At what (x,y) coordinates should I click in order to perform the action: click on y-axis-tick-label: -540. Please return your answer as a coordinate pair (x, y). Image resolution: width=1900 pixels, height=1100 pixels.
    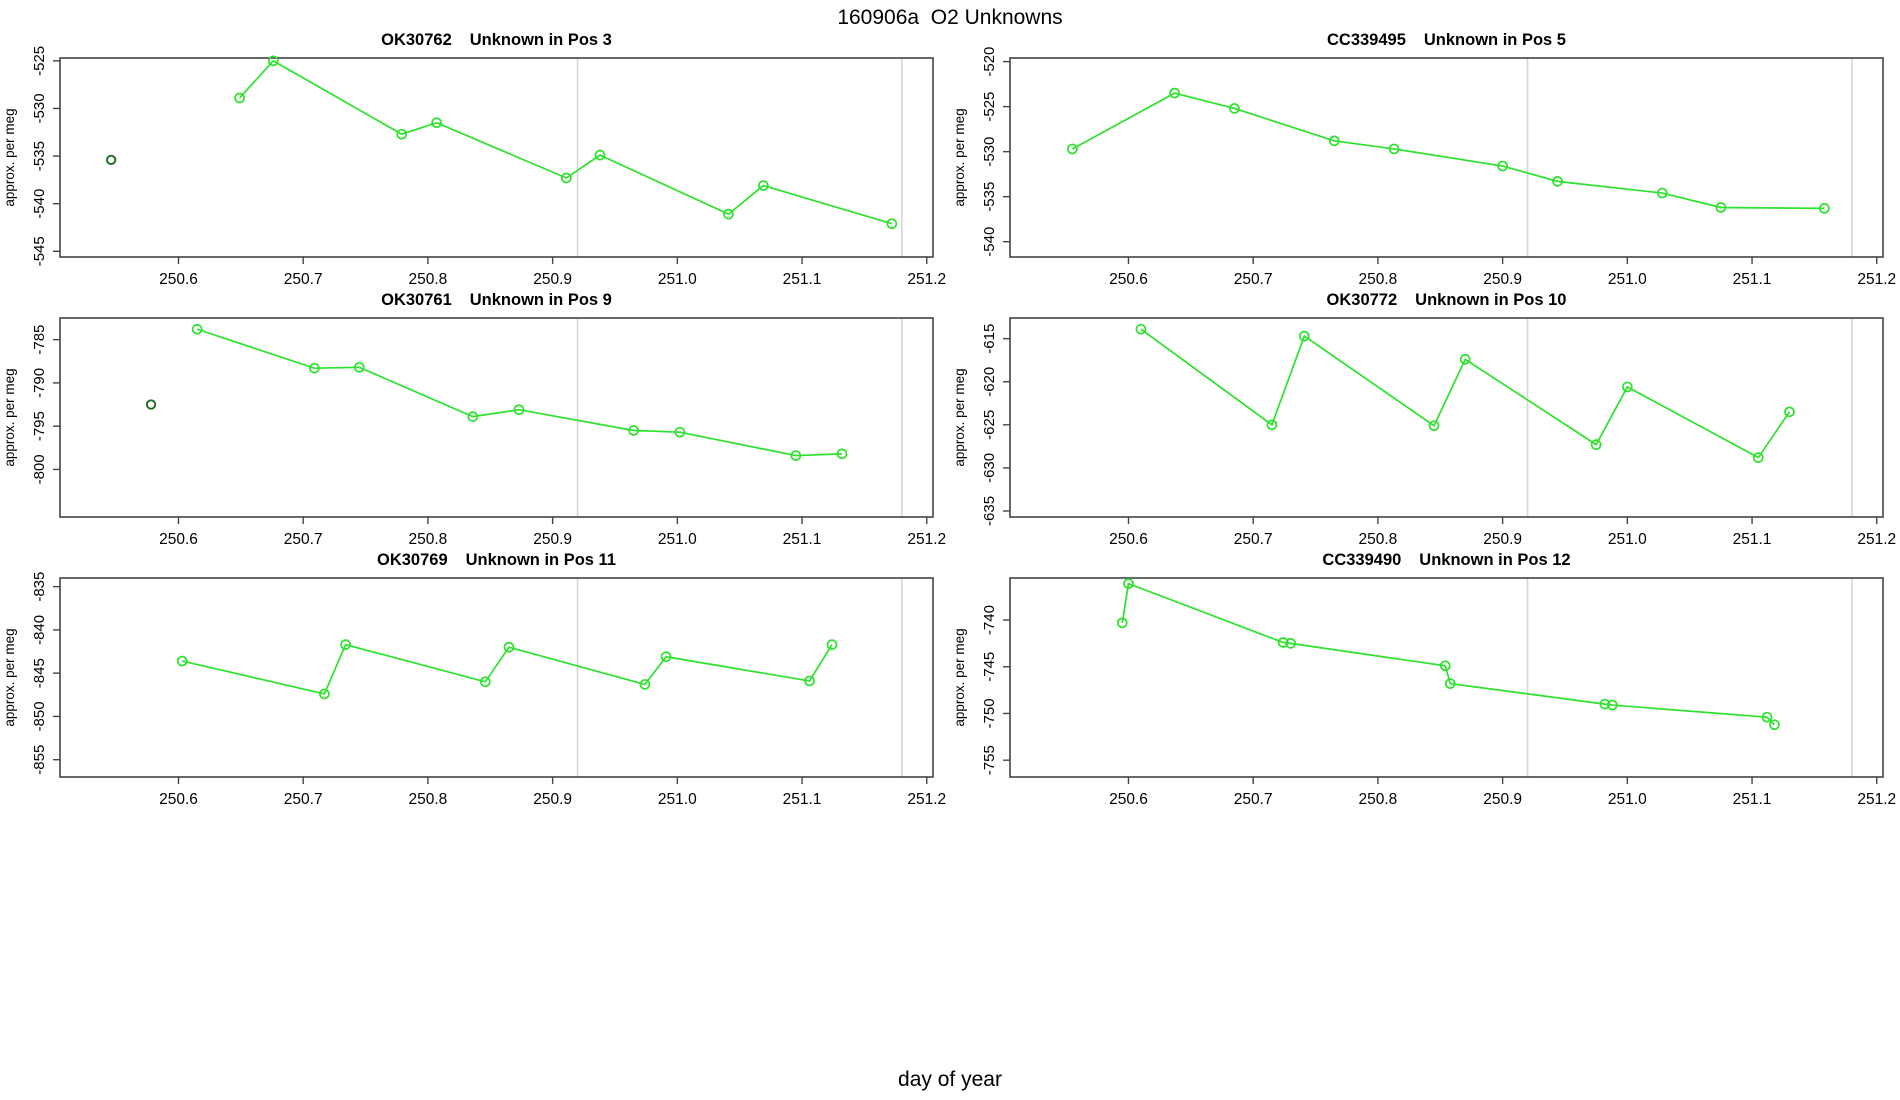
    Looking at the image, I should click on (989, 242).